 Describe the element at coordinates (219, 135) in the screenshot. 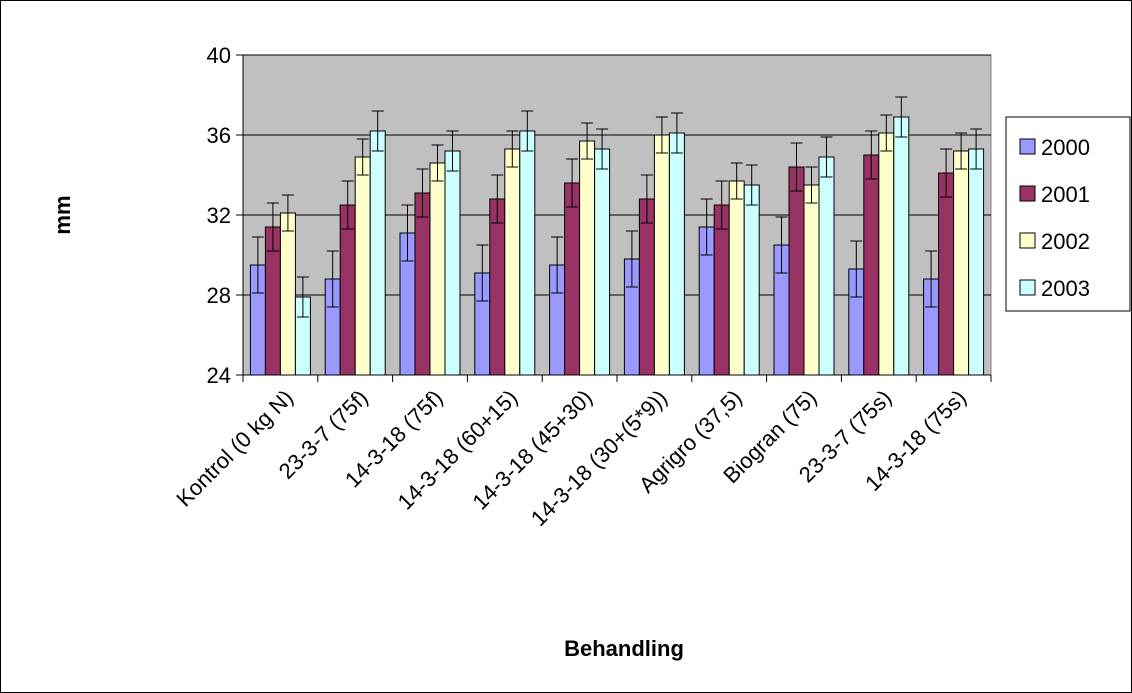

I see `y-tick-label: 36` at that location.